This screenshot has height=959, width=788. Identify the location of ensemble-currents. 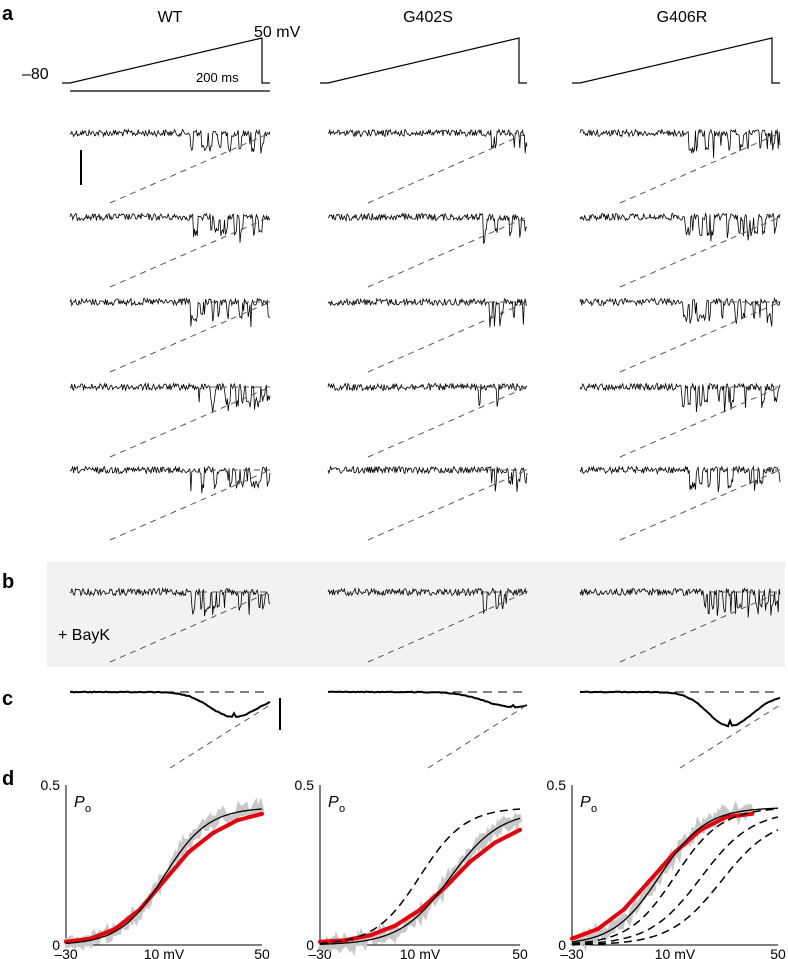
(425, 729).